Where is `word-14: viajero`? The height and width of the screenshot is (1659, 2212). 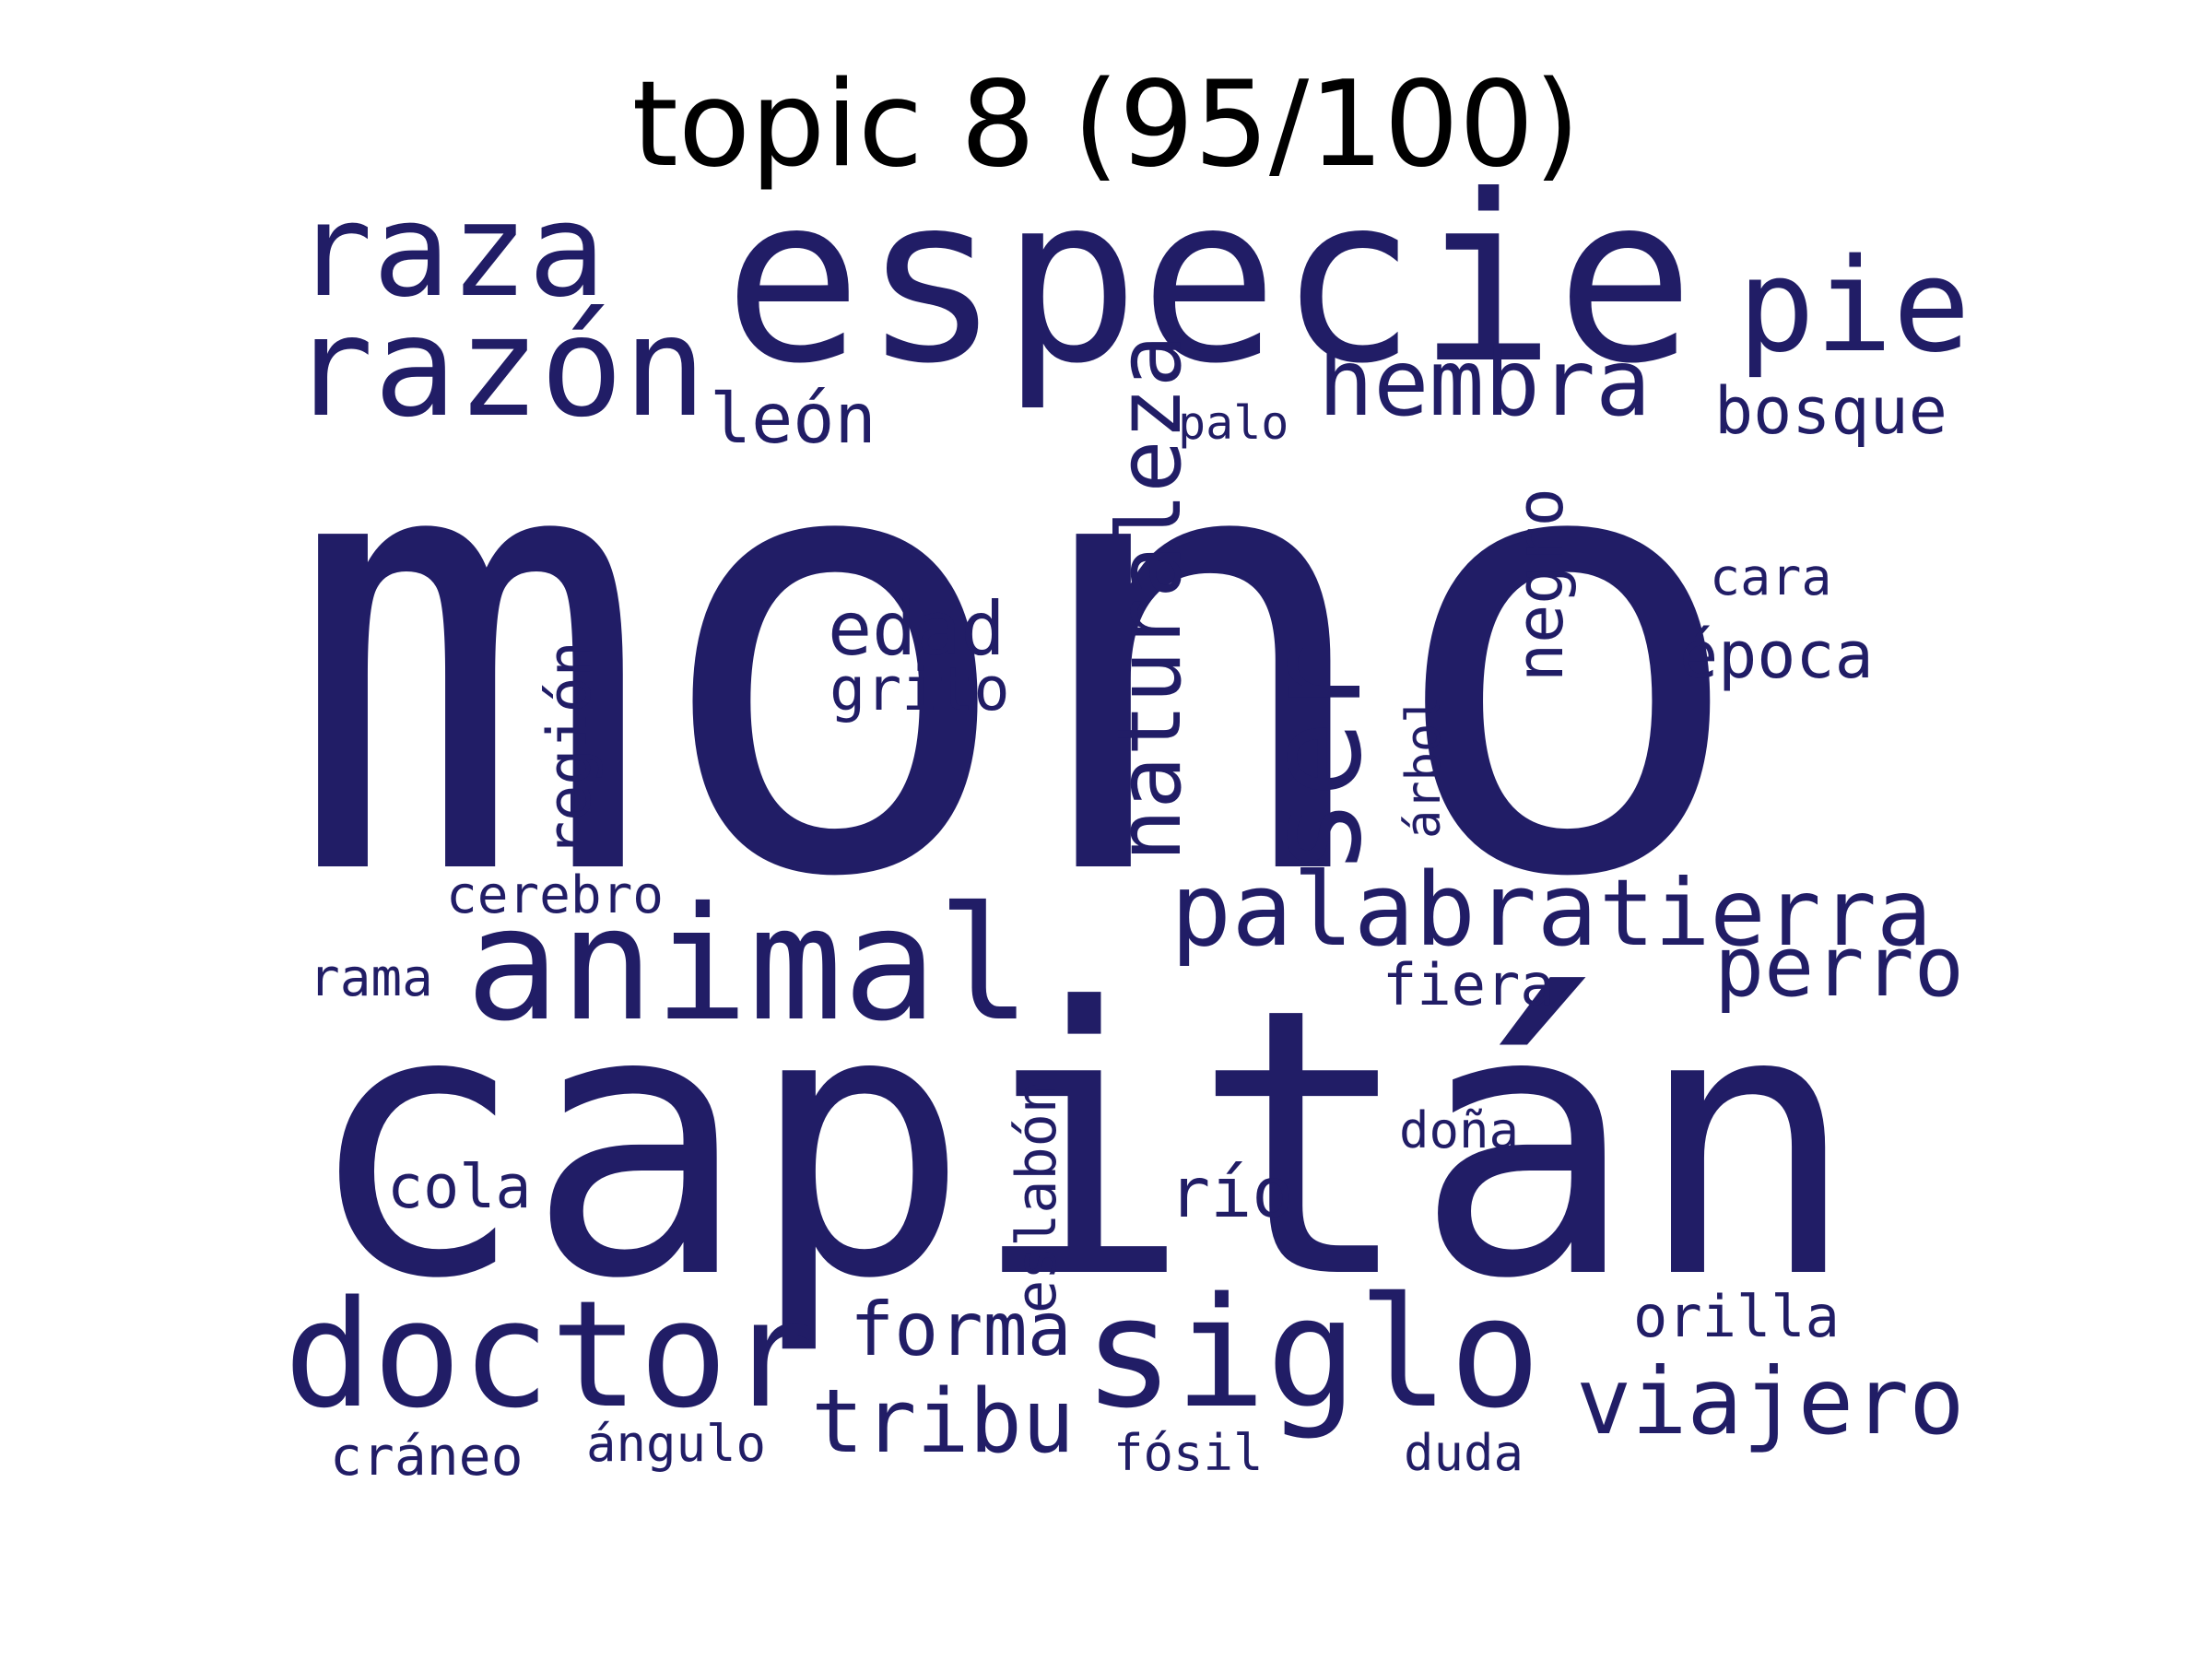 word-14: viajero is located at coordinates (1770, 1401).